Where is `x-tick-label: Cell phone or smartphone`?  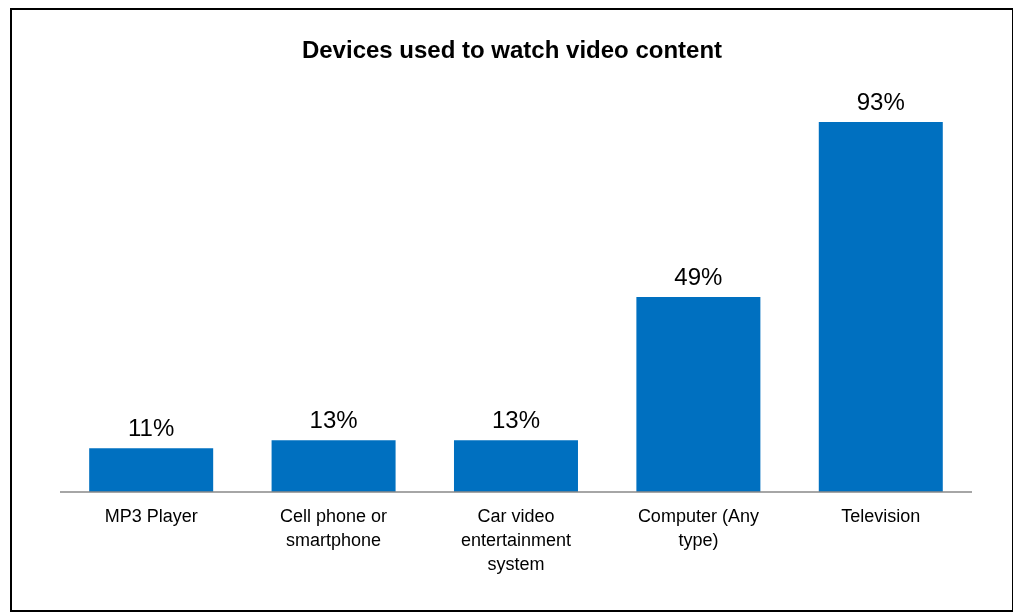
x-tick-label: Cell phone or smartphone is located at coordinates (334, 528).